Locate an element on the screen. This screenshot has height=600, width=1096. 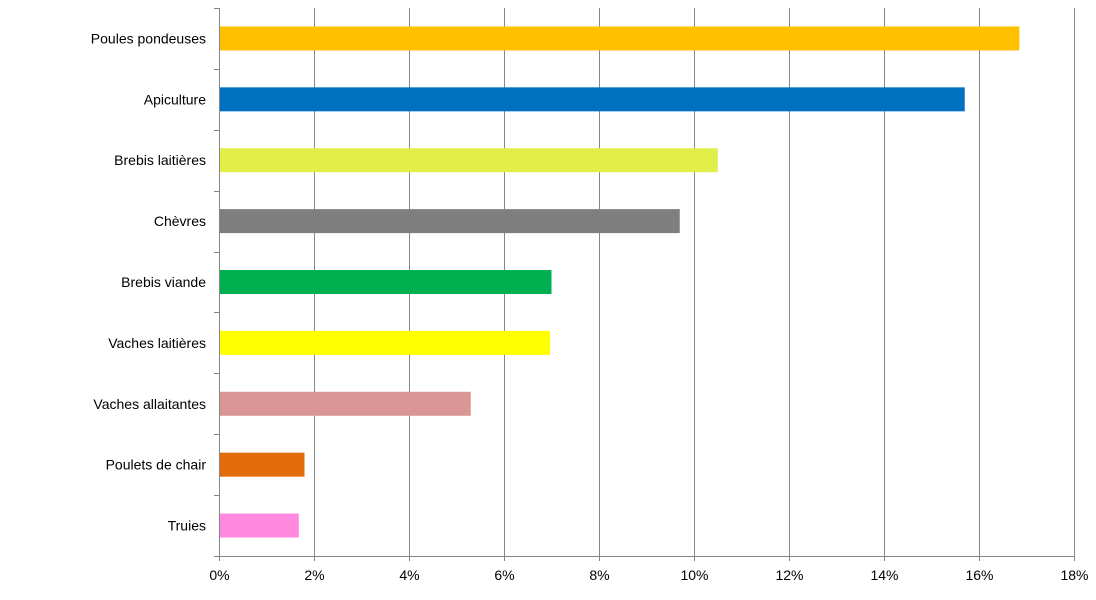
bar-brebis-viande is located at coordinates (385, 282).